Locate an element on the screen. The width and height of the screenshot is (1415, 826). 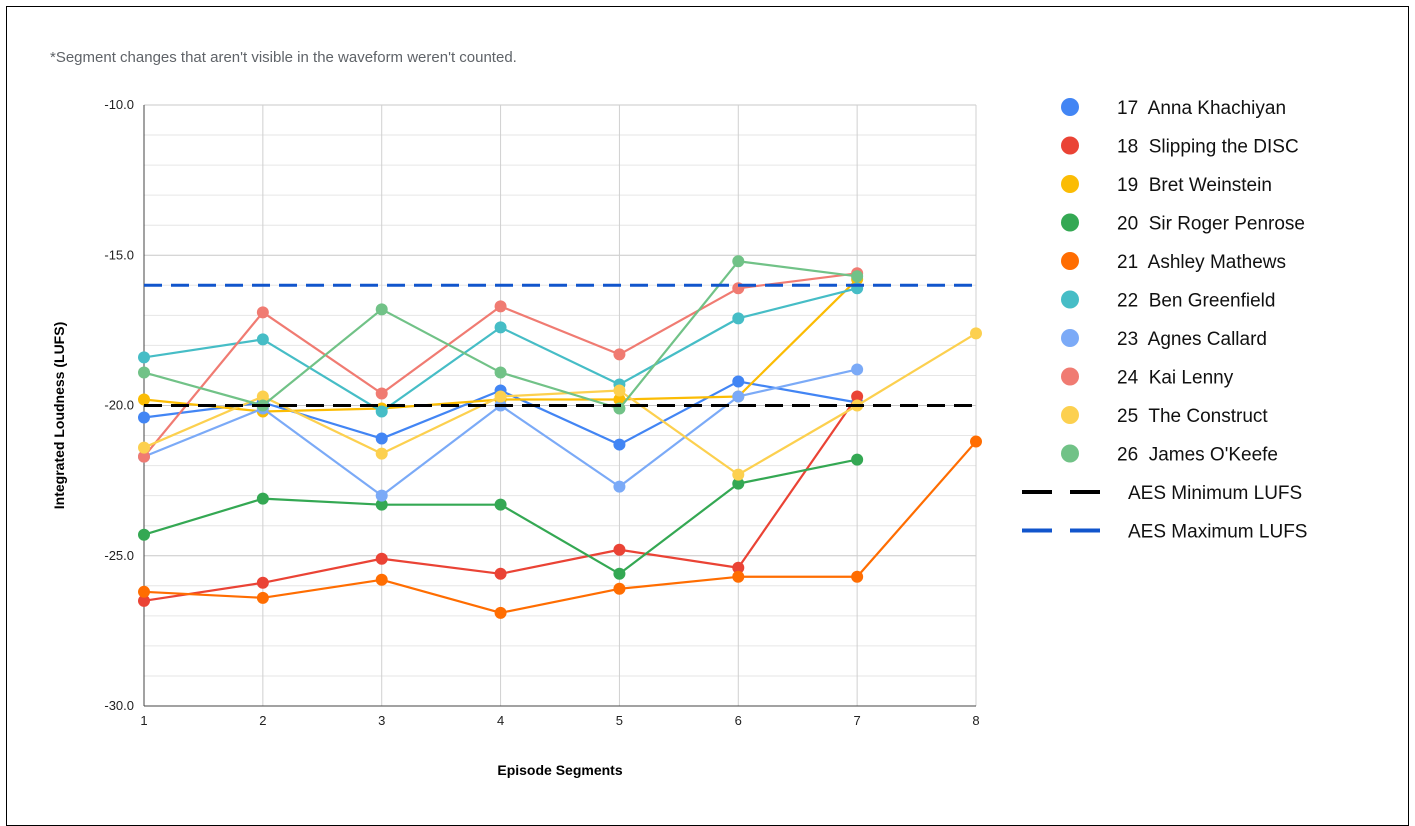
legend-item: 23 Agnes Callard is located at coordinates (1164, 339).